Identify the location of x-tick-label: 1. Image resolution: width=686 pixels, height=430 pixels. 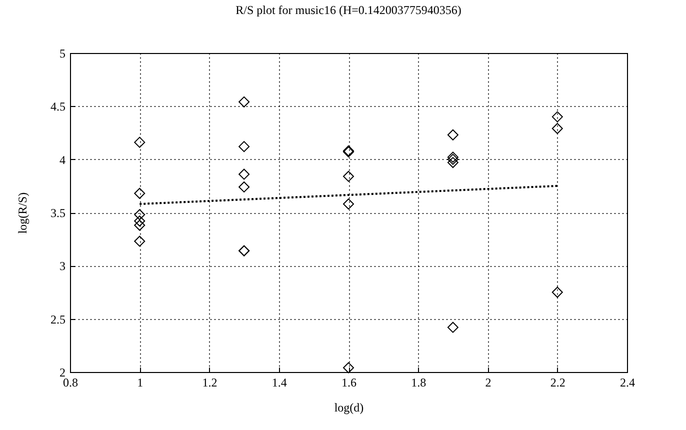
(140, 383).